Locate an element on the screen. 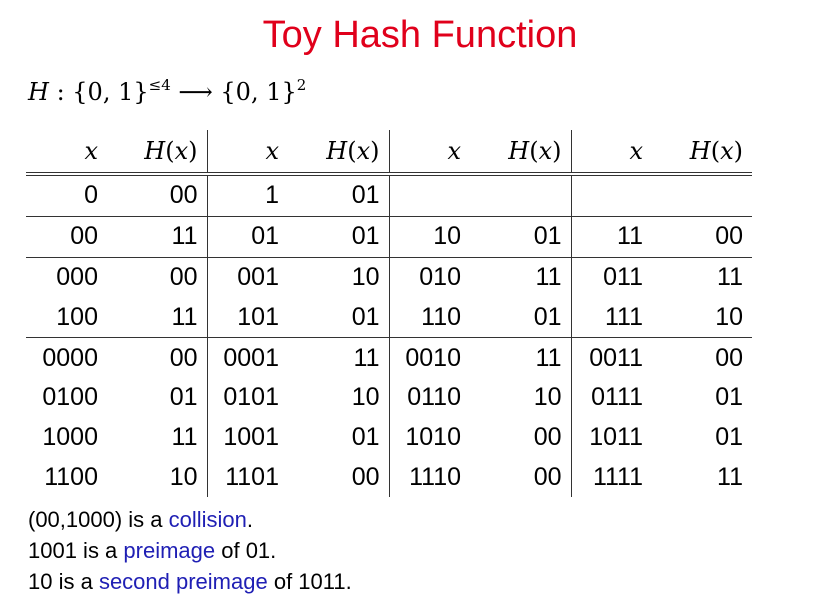 This screenshot has width=820, height=612. table-row: 0000 00 0001 11 0010 11 0011 00 is located at coordinates (389, 357).